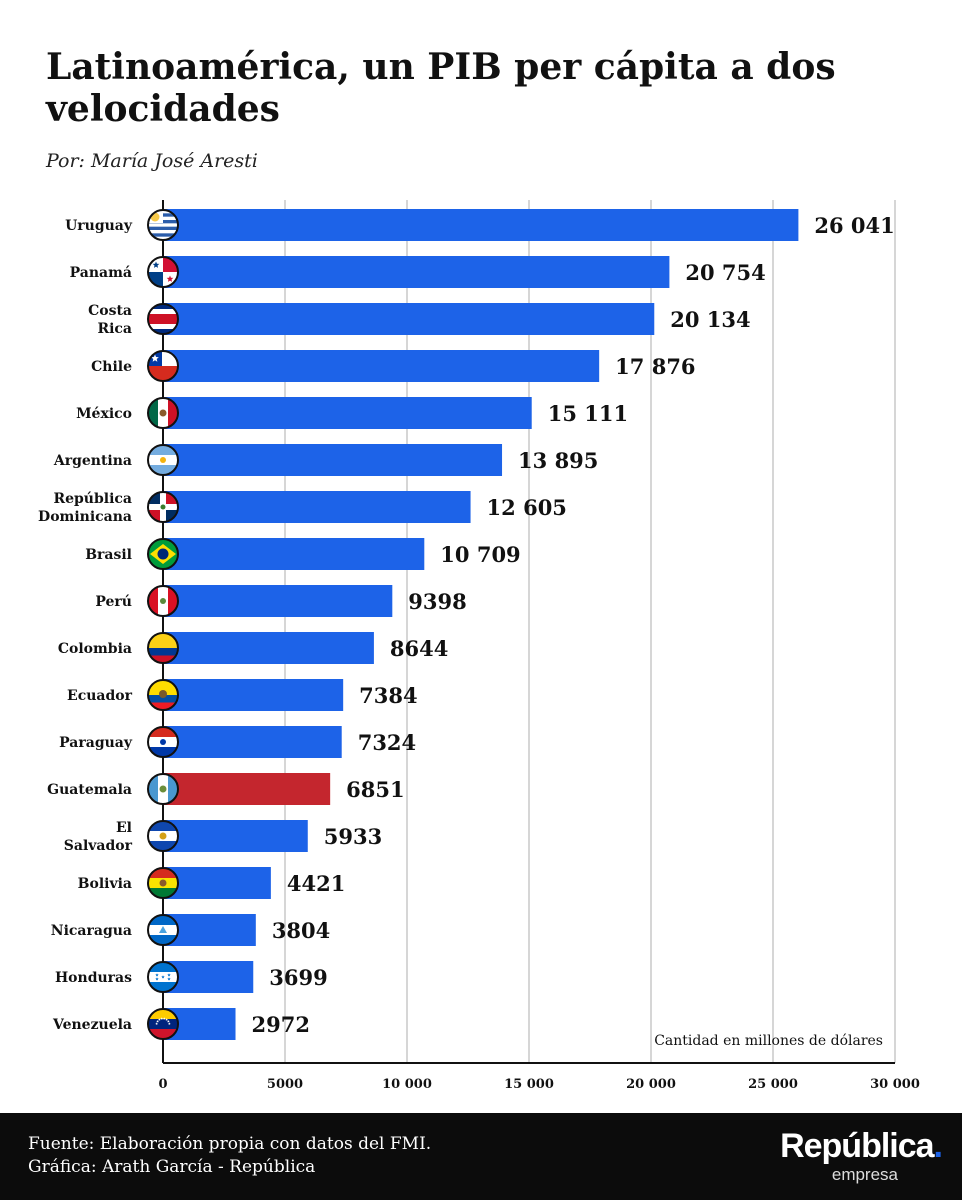 The width and height of the screenshot is (962, 1200). What do you see at coordinates (93, 978) in the screenshot?
I see `category-label: Honduras` at bounding box center [93, 978].